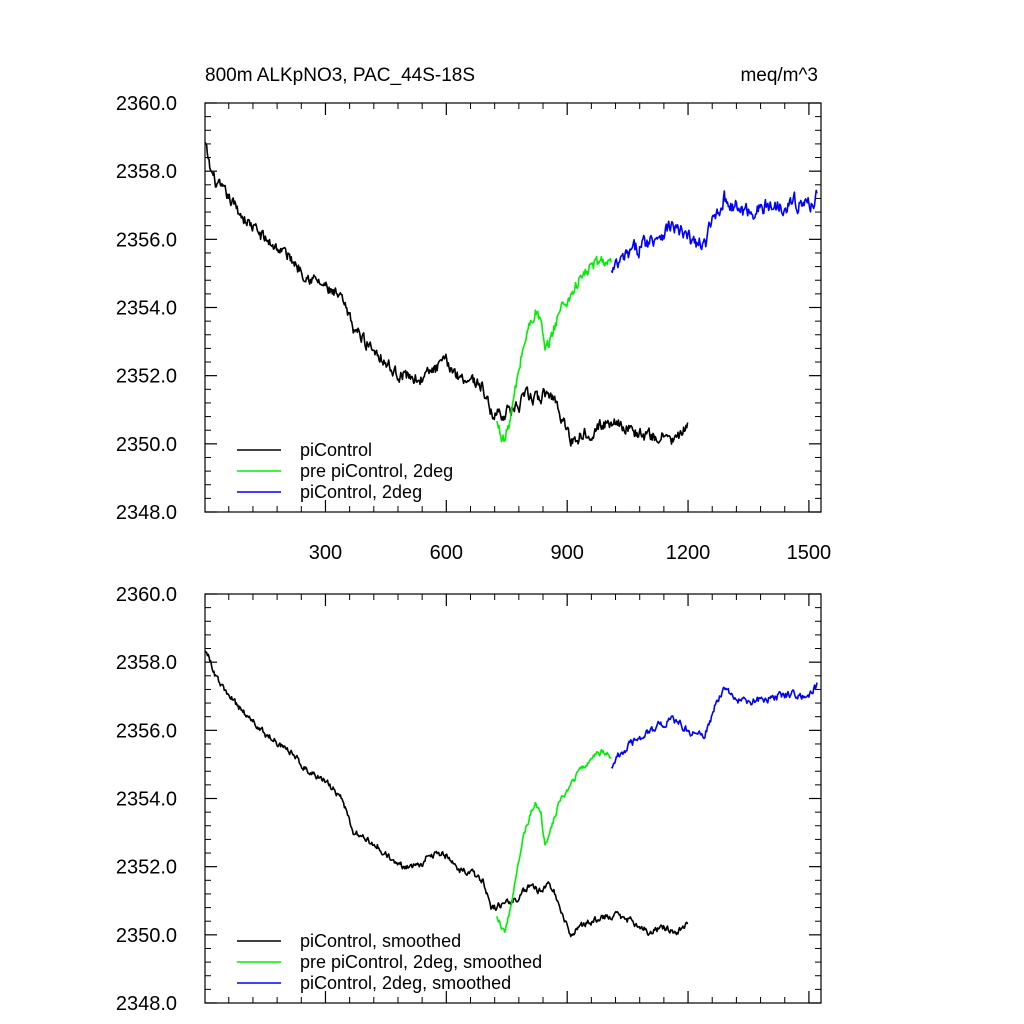 The image size is (1024, 1024). What do you see at coordinates (446, 553) in the screenshot?
I see `x-tick-label: 600` at bounding box center [446, 553].